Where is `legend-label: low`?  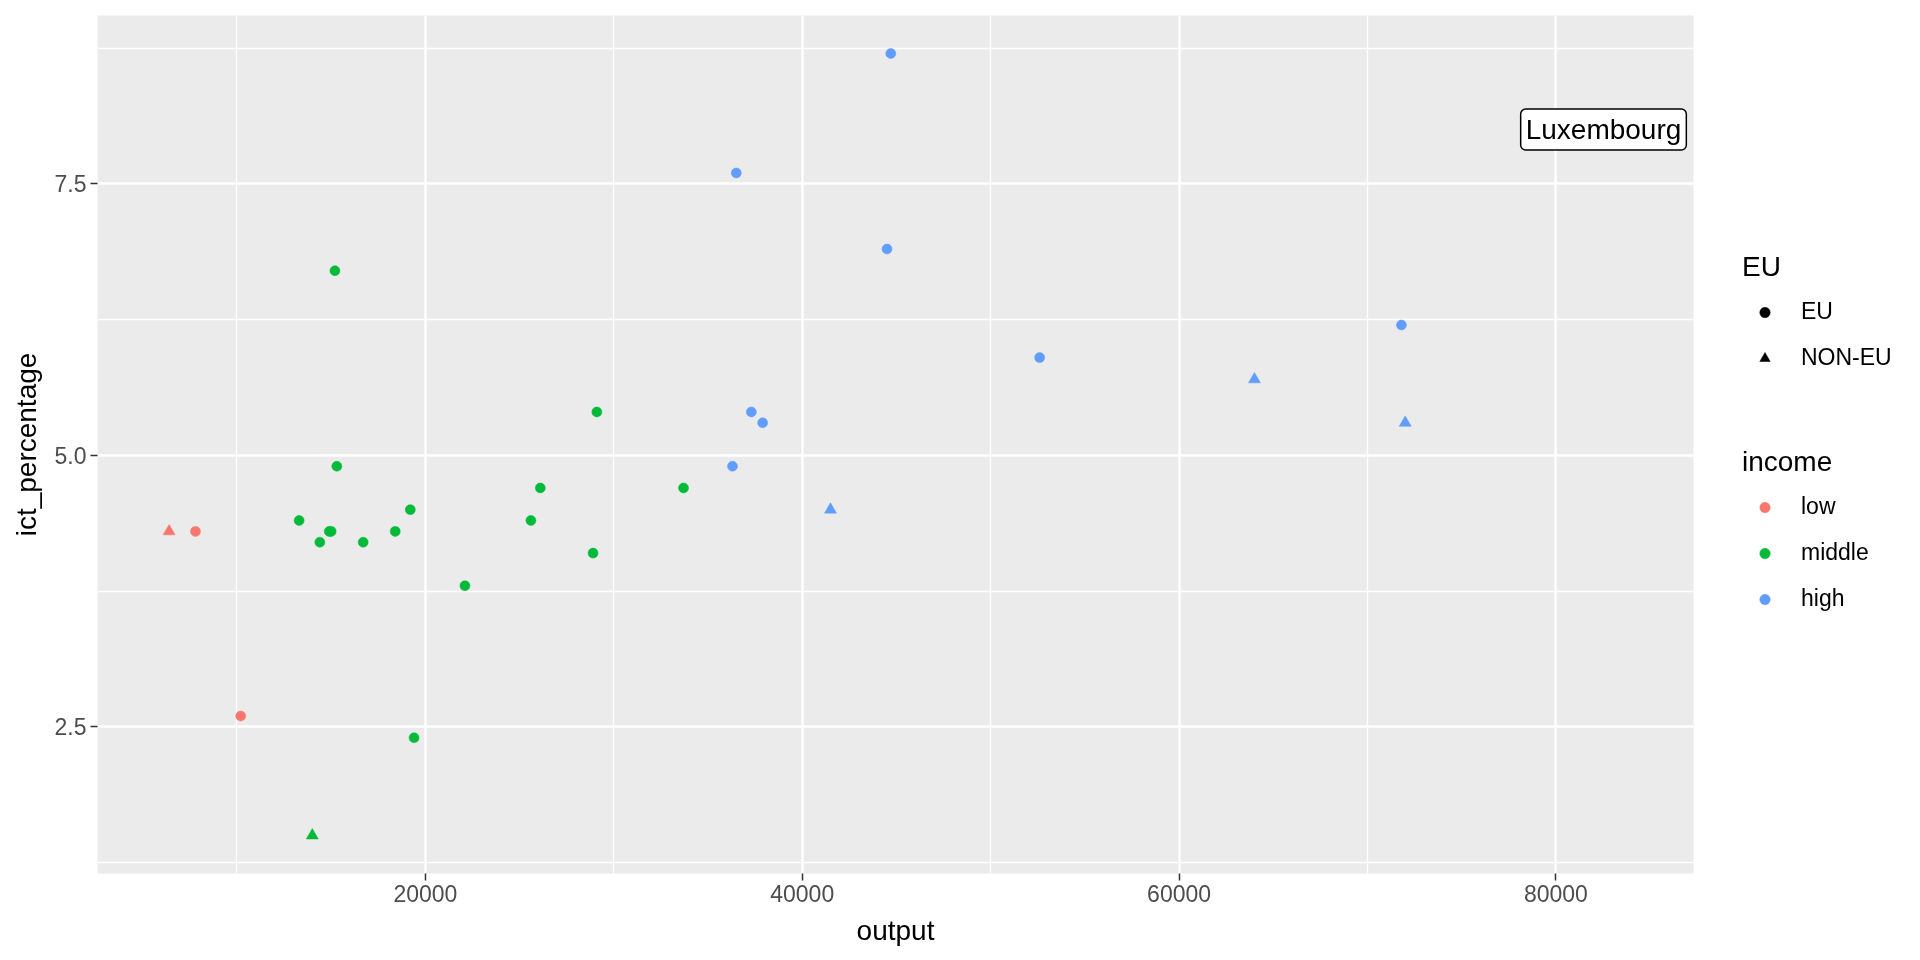 legend-label: low is located at coordinates (1818, 506).